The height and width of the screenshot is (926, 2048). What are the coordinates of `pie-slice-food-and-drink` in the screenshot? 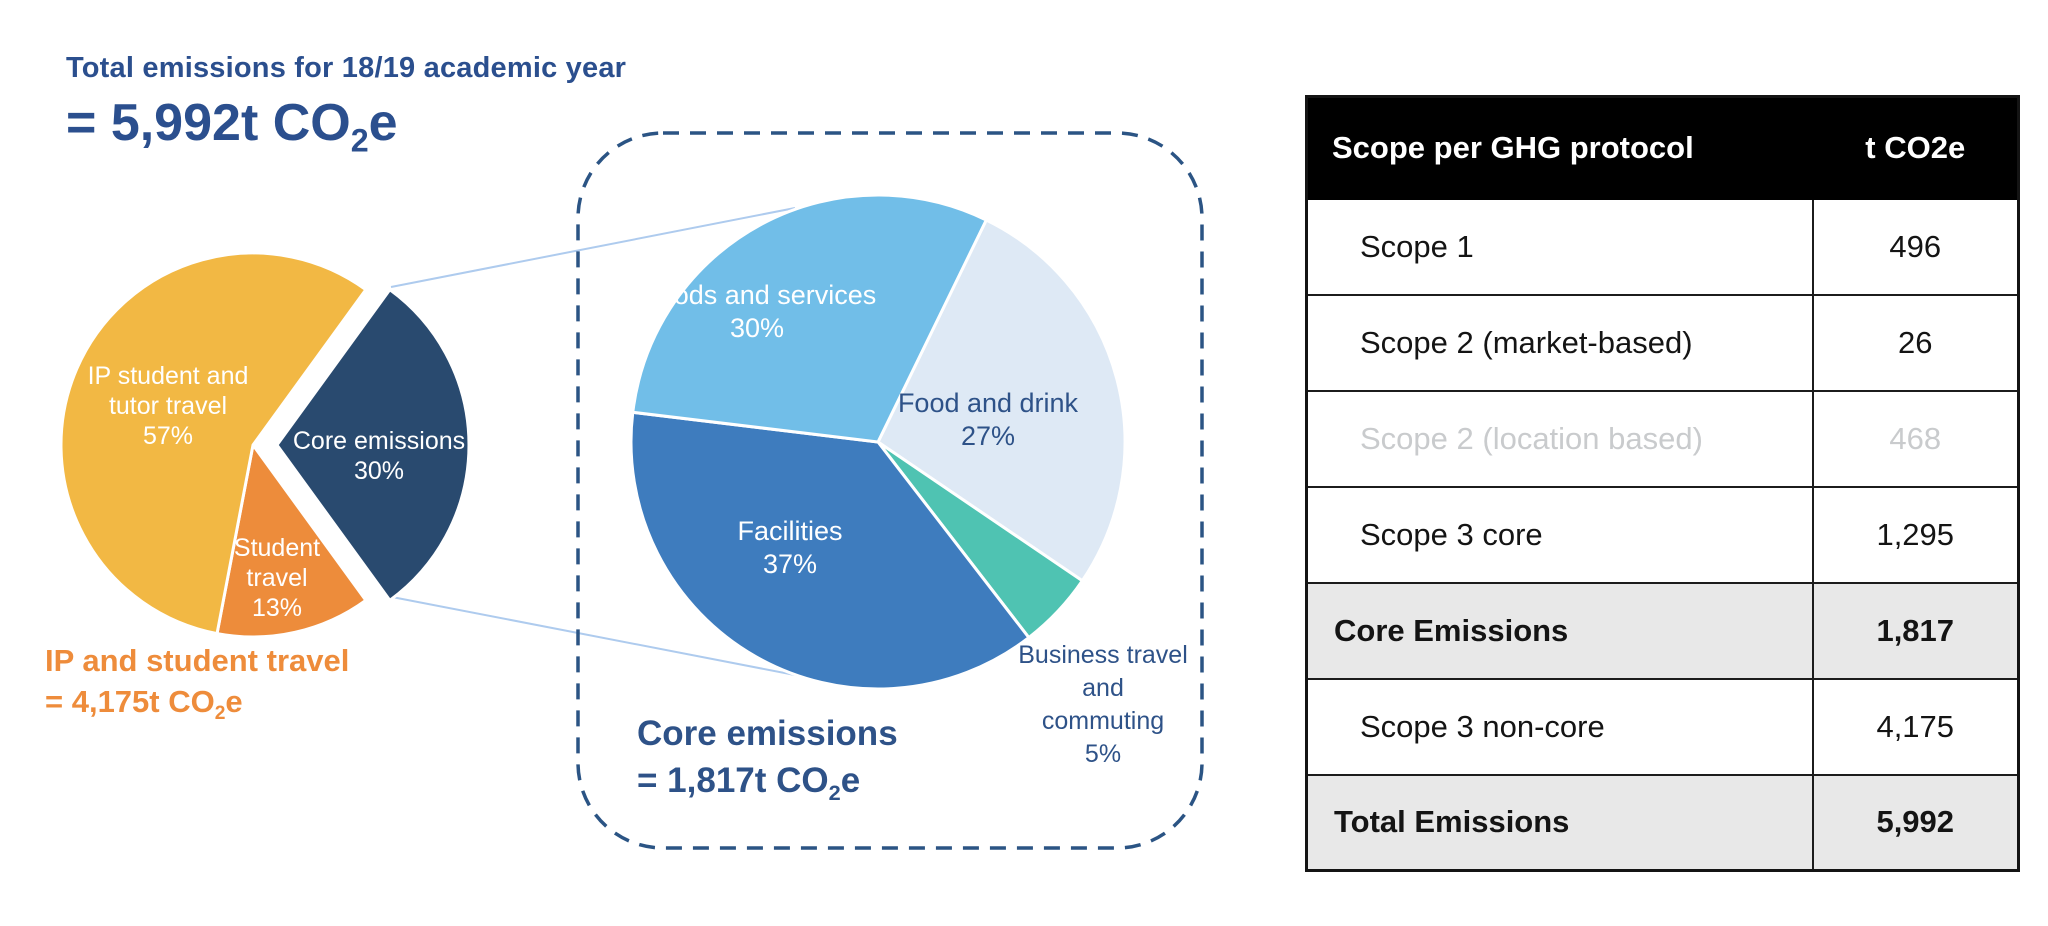 It's located at (1001, 400).